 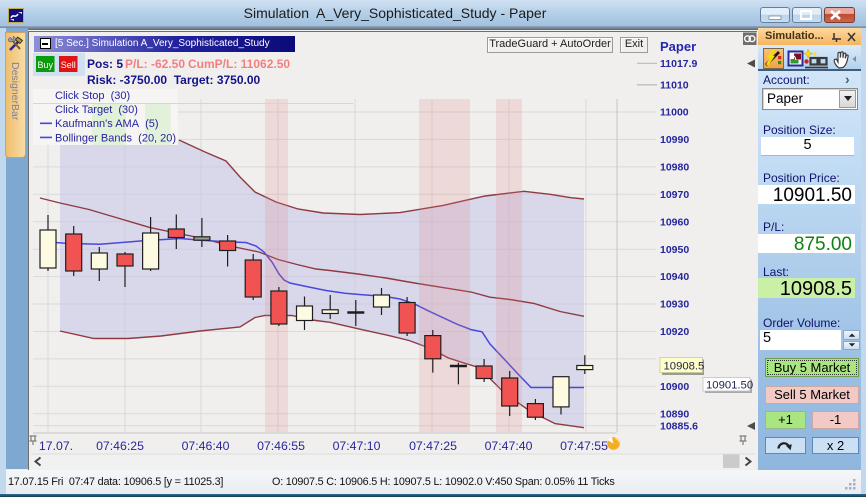 I want to click on svg-text: Kaufmann's AMA (5), so click(x=107, y=124).